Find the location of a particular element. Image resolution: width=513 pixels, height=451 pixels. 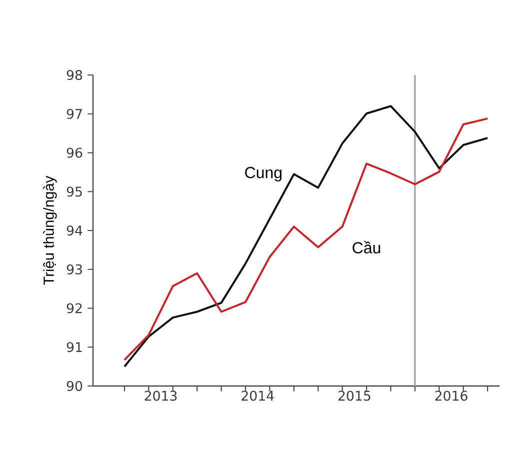

y-axis-title: Triệu thùng/ngày is located at coordinates (50, 230).